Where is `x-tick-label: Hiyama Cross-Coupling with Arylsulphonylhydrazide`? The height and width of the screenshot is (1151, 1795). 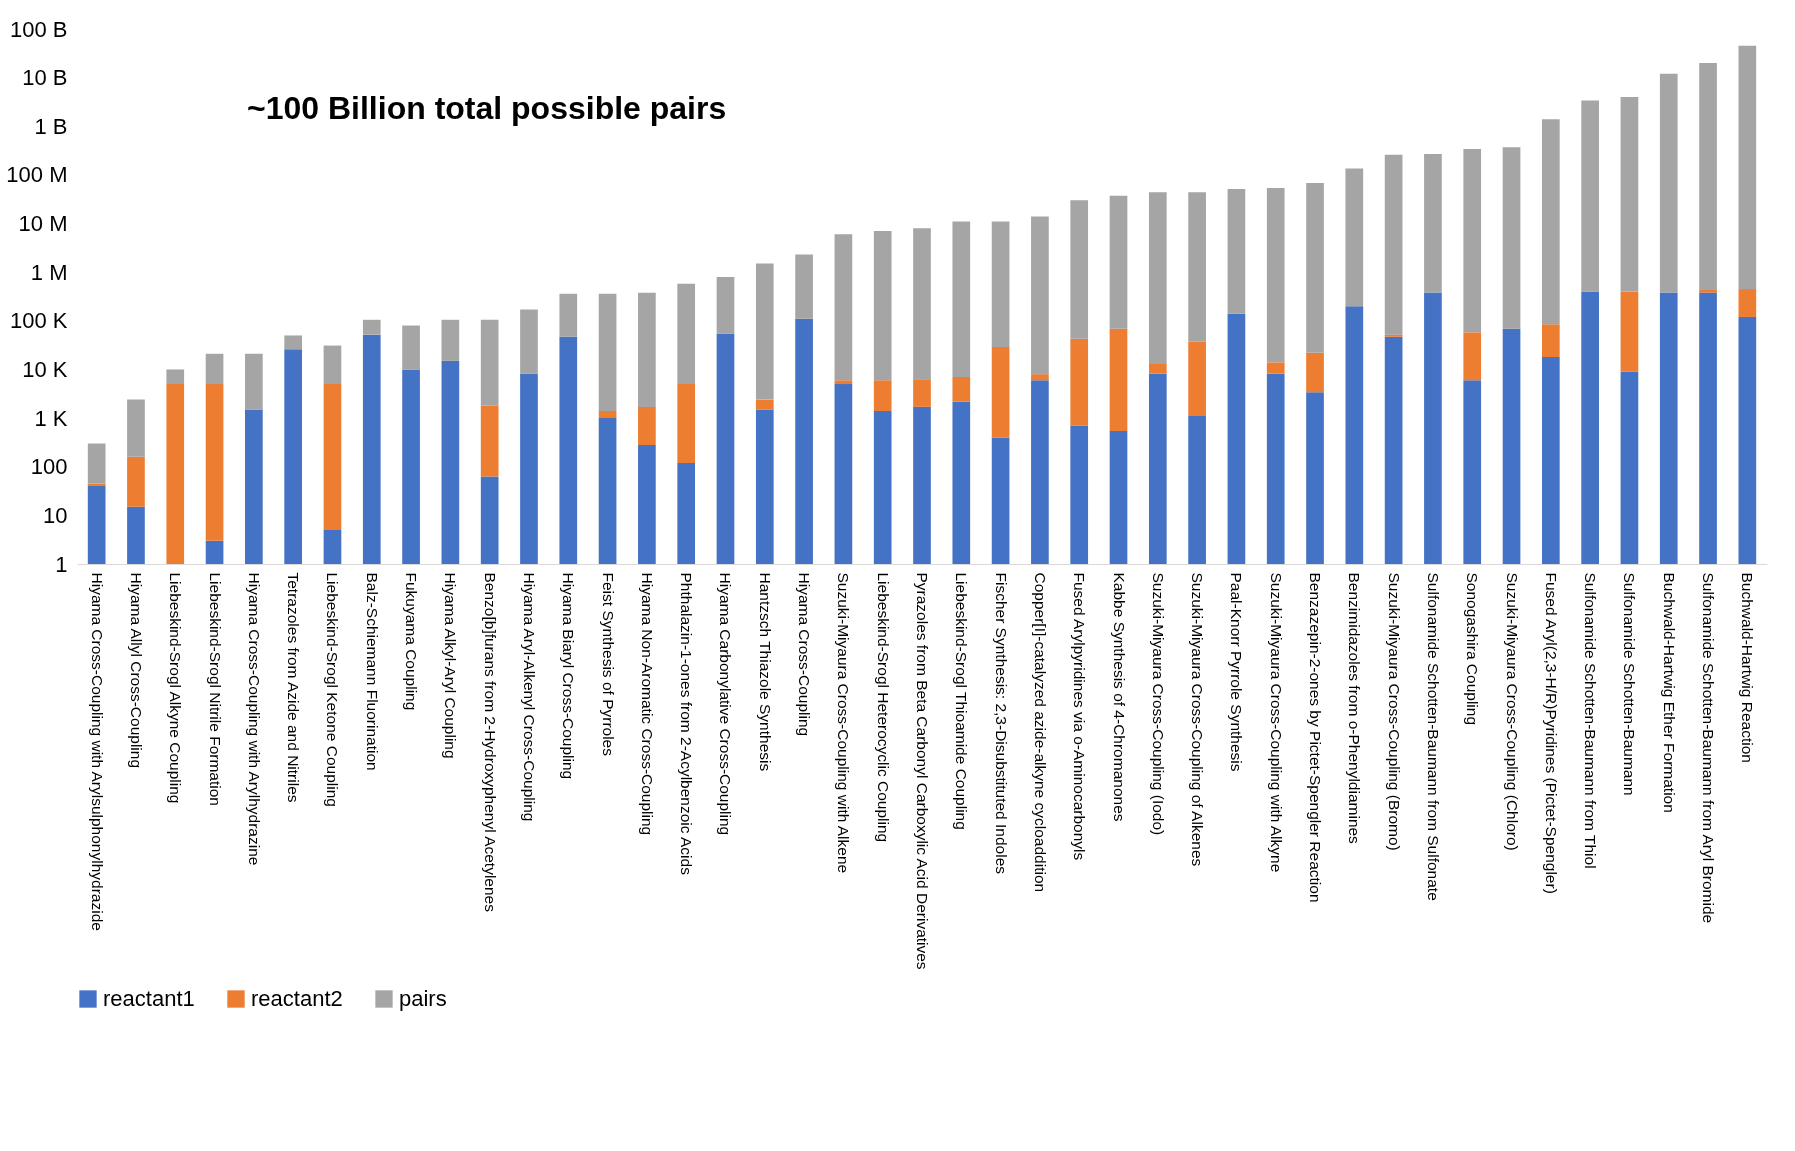 x-tick-label: Hiyama Cross-Coupling with Arylsulphonylhydrazide is located at coordinates (97, 751).